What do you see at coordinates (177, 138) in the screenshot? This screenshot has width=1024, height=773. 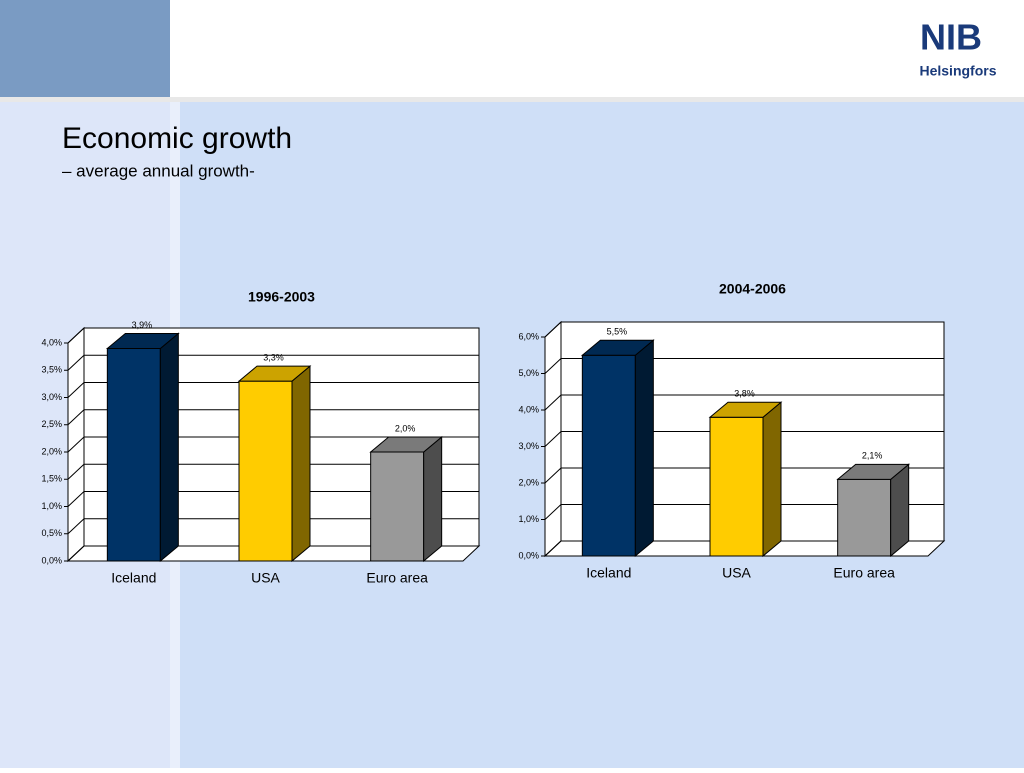 I see `slide-title: Economic growth` at bounding box center [177, 138].